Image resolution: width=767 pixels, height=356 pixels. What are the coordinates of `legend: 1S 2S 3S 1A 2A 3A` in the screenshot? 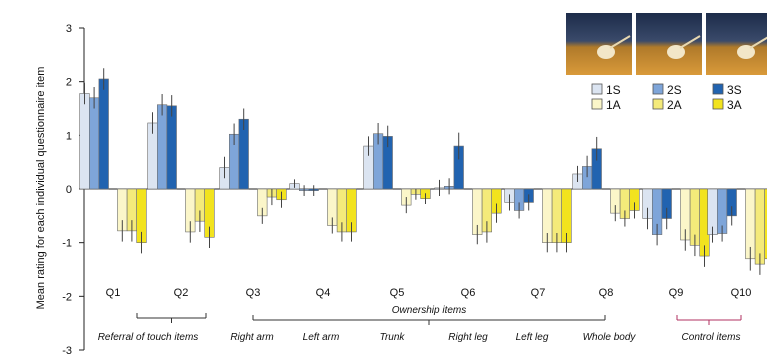 It's located at (666, 97).